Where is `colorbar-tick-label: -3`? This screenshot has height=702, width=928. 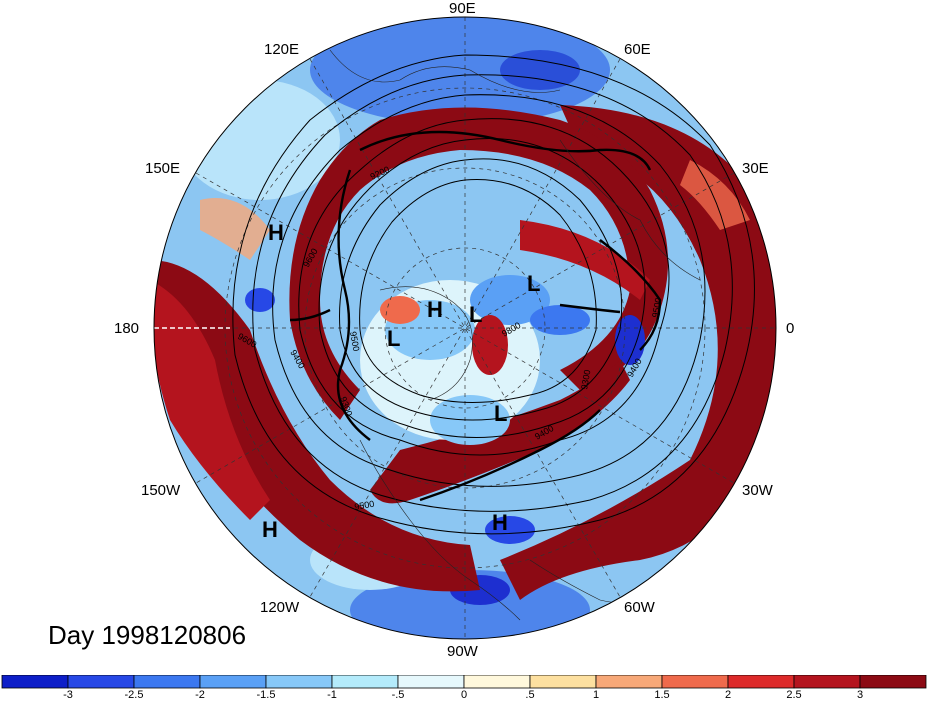
colorbar-tick-label: -3 is located at coordinates (68, 695).